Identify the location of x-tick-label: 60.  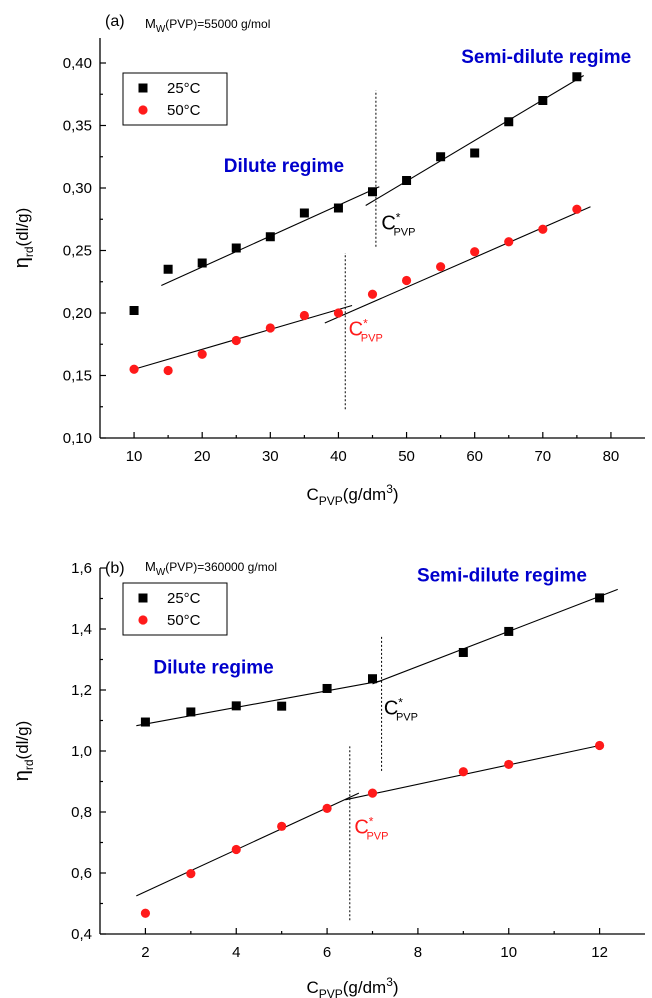
(474, 456).